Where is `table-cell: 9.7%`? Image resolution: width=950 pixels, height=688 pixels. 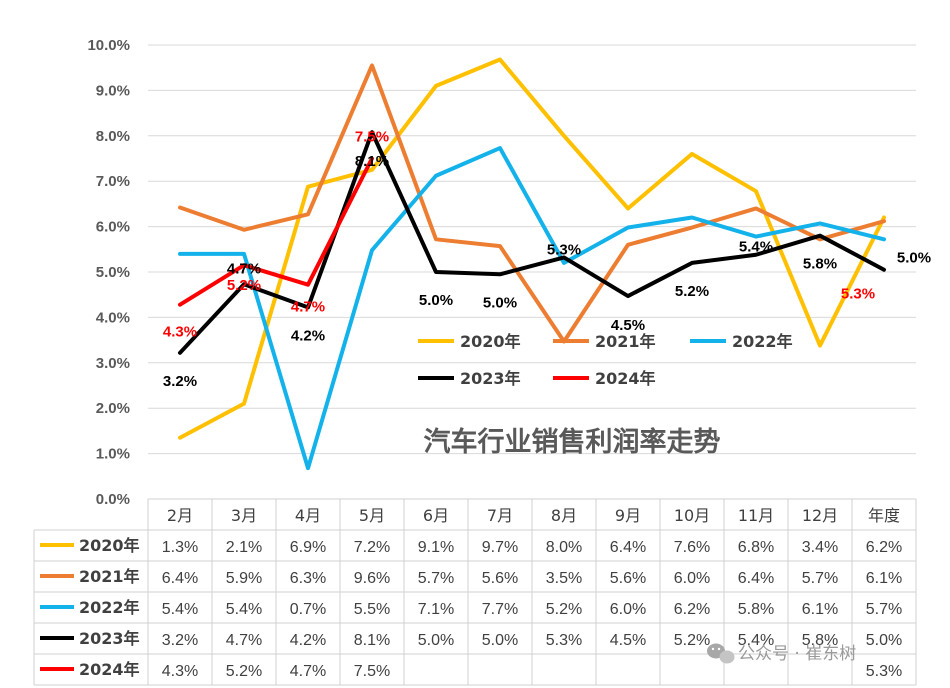 table-cell: 9.7% is located at coordinates (500, 547).